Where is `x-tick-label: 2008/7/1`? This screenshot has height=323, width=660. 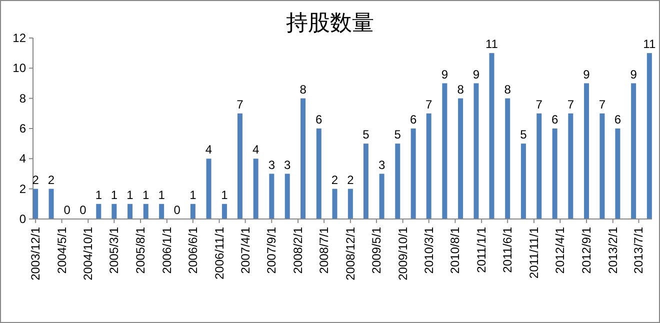
x-tick-label: 2008/7/1 is located at coordinates (324, 250).